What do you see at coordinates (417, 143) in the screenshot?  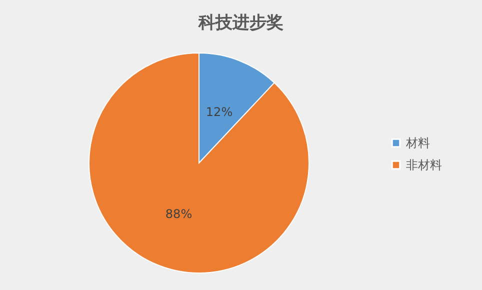 I see `legend-label: 材料` at bounding box center [417, 143].